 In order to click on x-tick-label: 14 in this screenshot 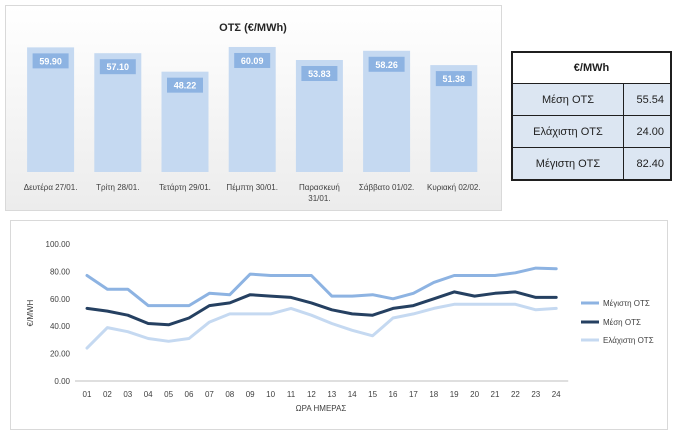, I will do `click(352, 394)`.